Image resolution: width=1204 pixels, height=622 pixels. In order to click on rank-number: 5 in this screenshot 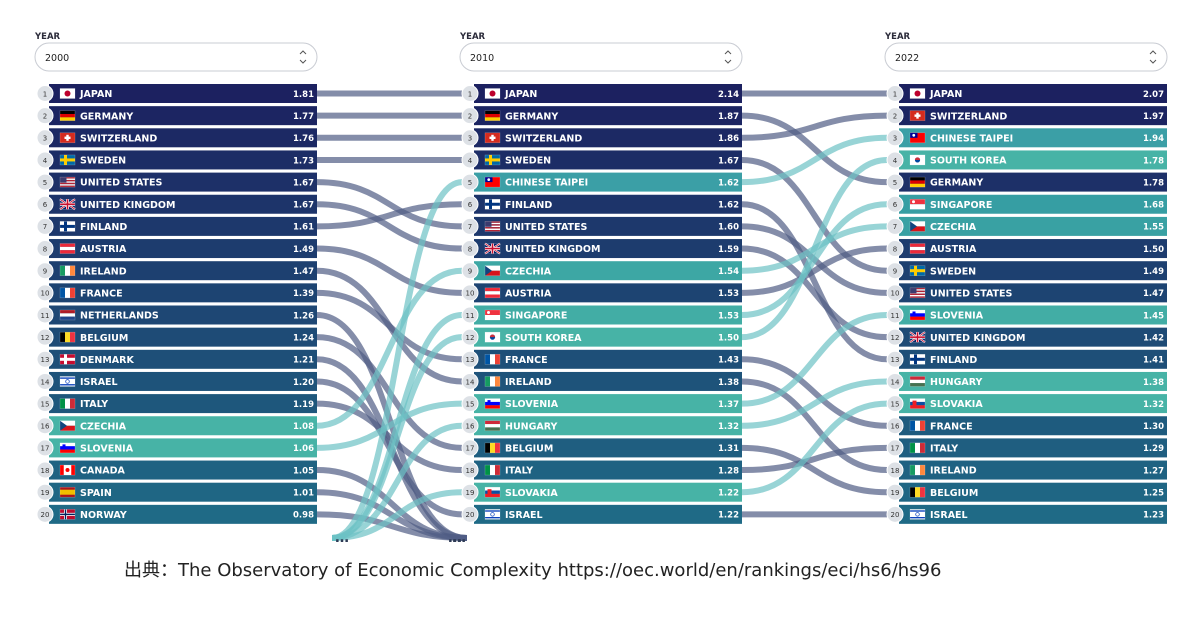, I will do `click(895, 183)`.